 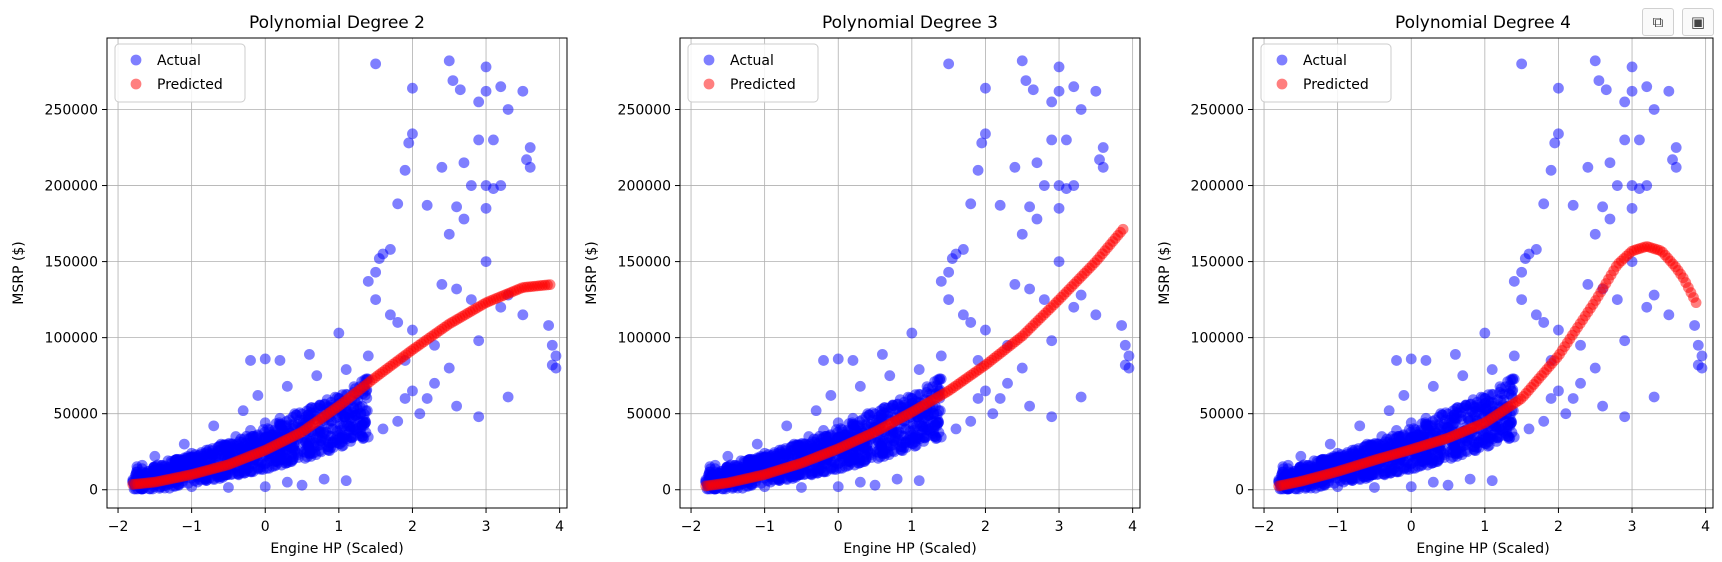 What do you see at coordinates (709, 60) in the screenshot?
I see `legend-marker` at bounding box center [709, 60].